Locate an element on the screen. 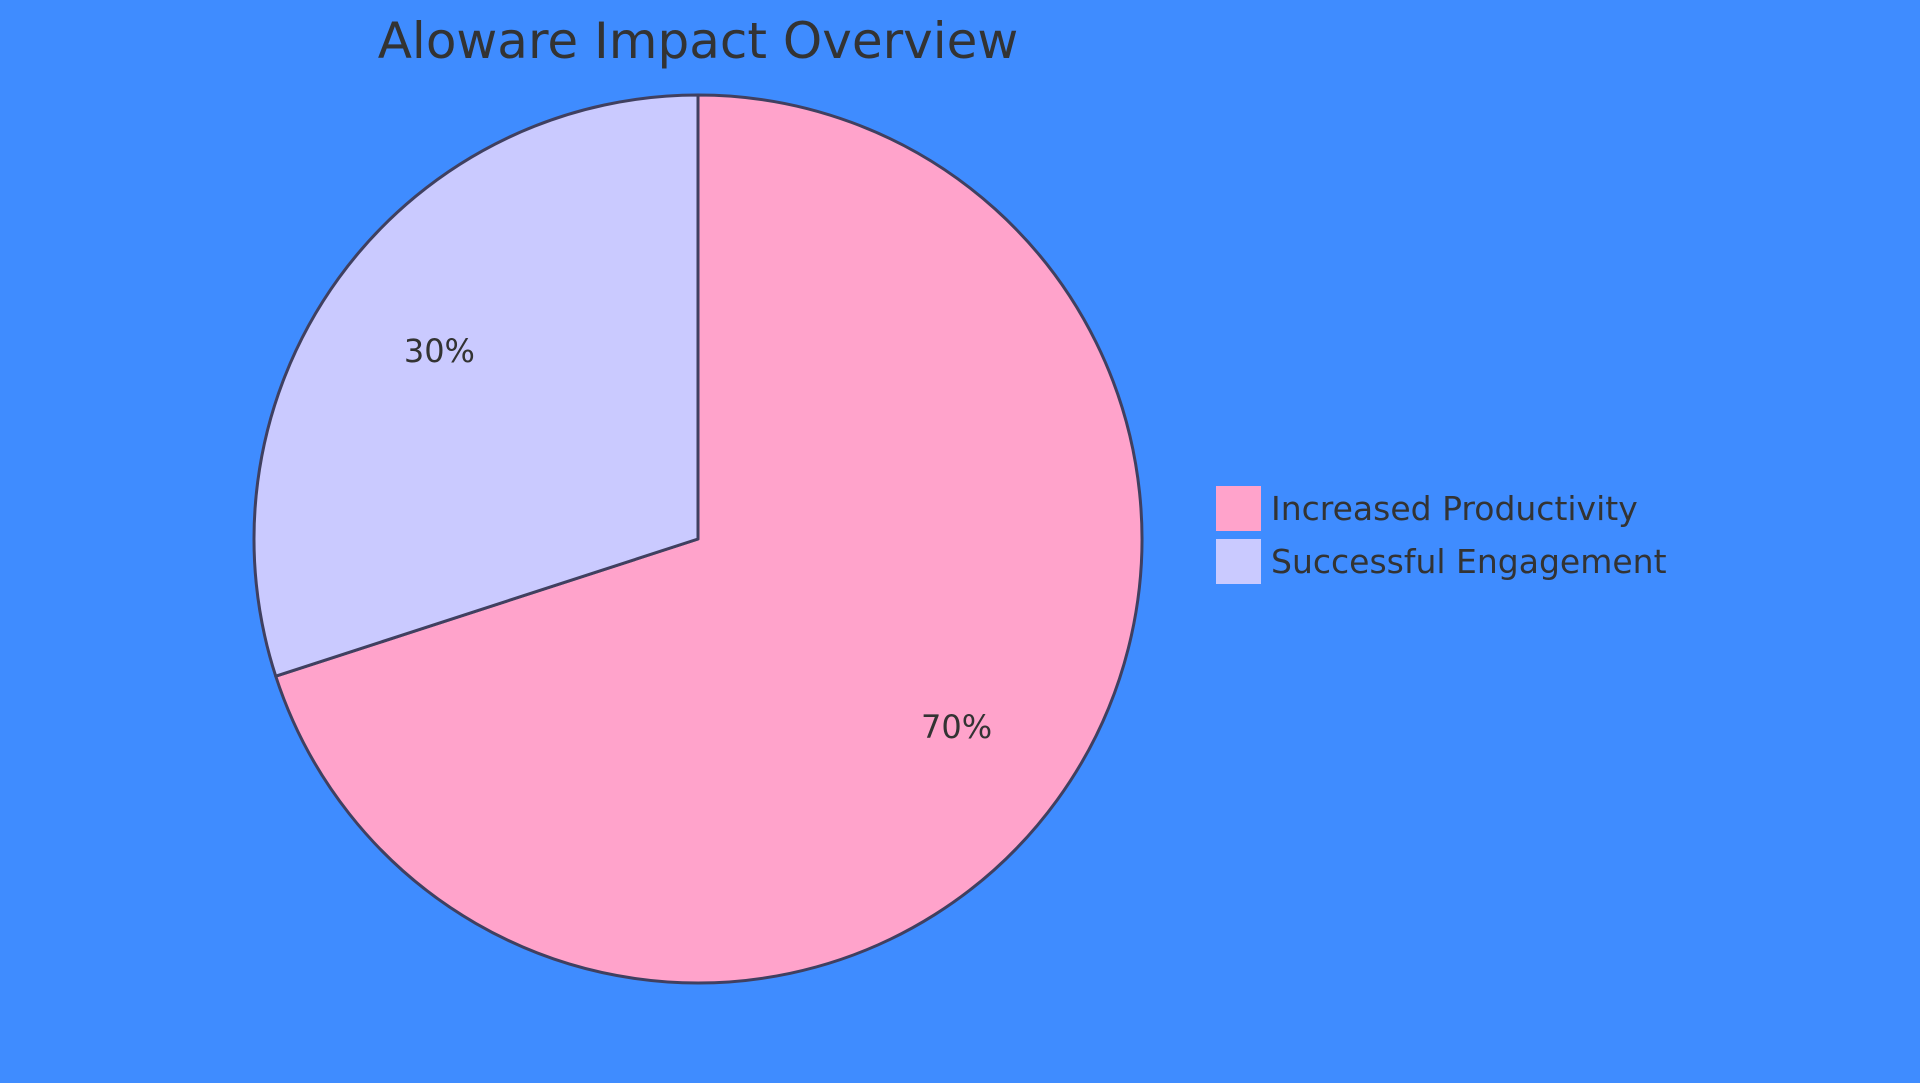  legend-swatch-increased-productivity is located at coordinates (1238, 508).